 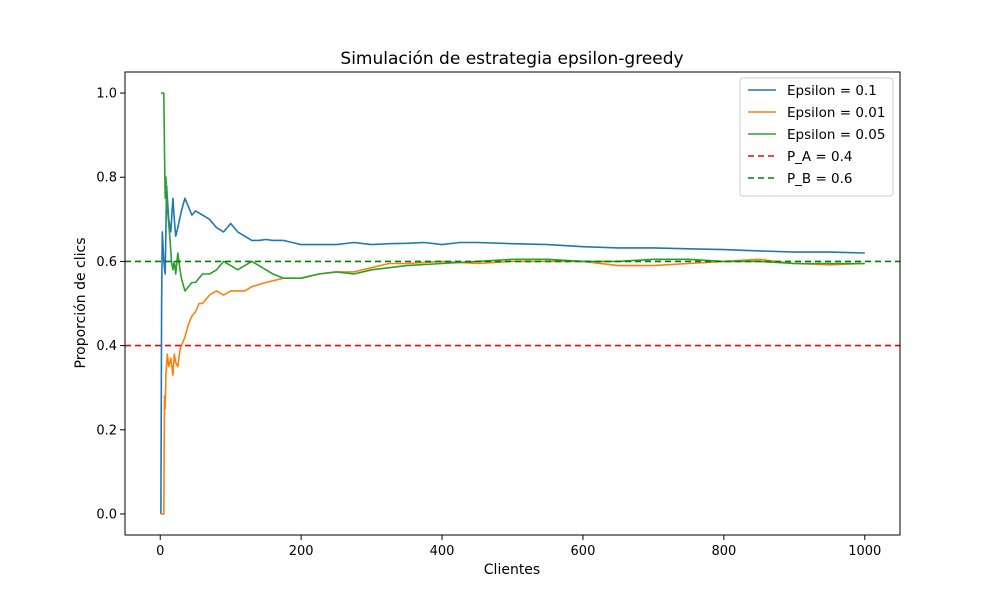 What do you see at coordinates (106, 94) in the screenshot?
I see `y-tick-label: 1.0` at bounding box center [106, 94].